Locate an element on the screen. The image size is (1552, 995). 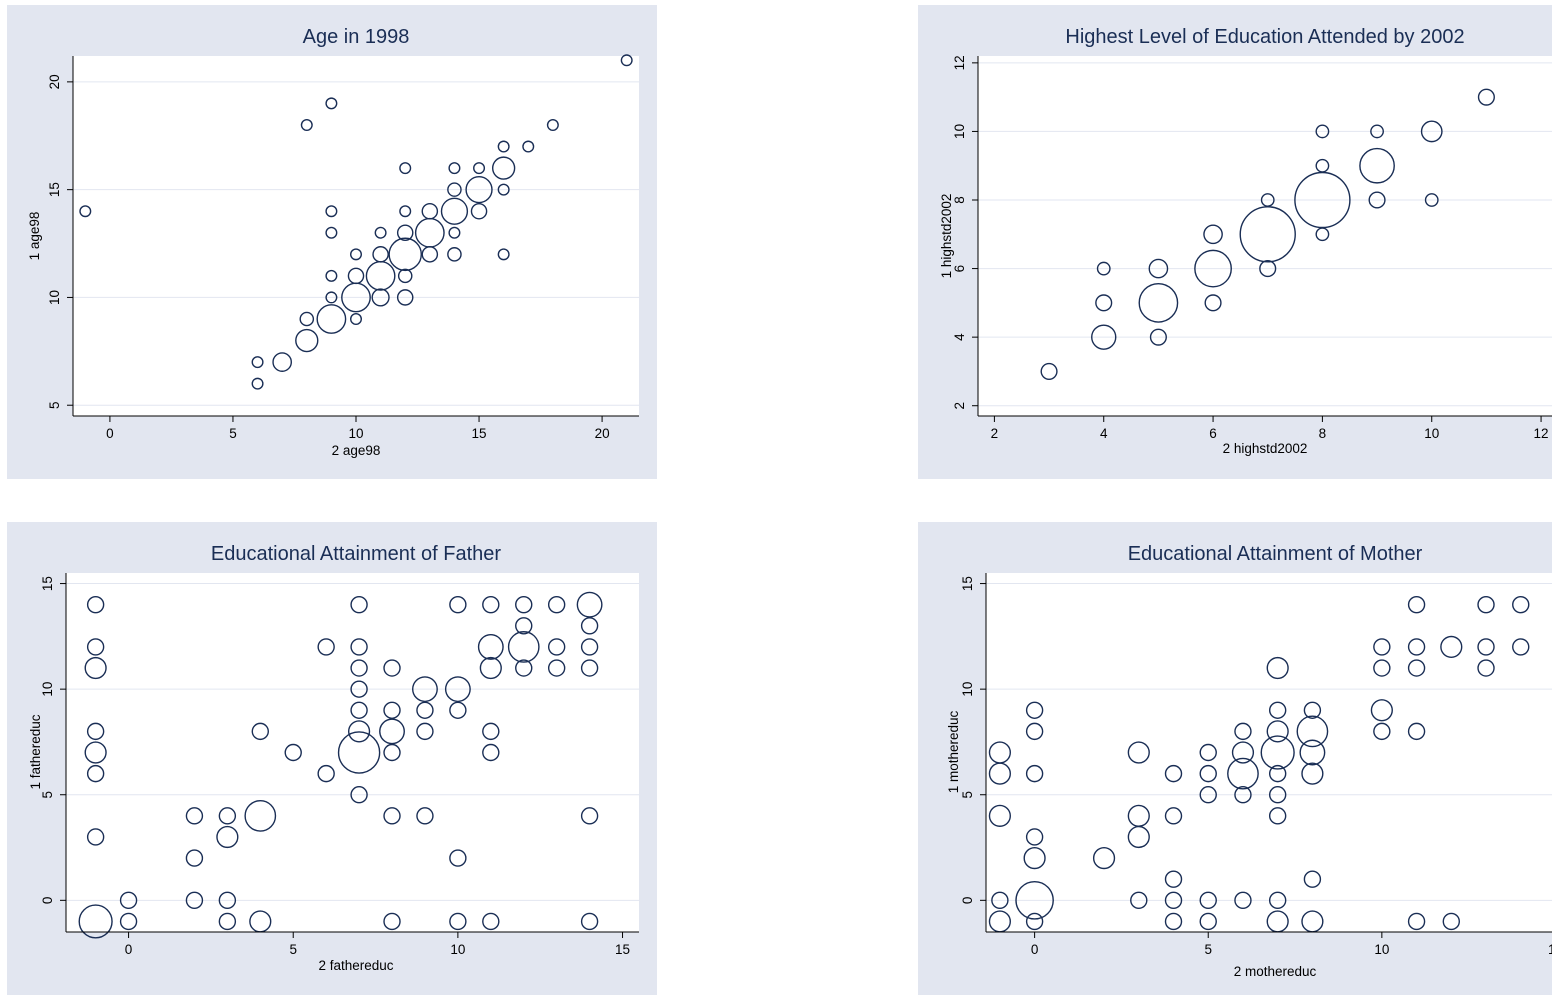
chart-title: Age in 1998 is located at coordinates (356, 37).